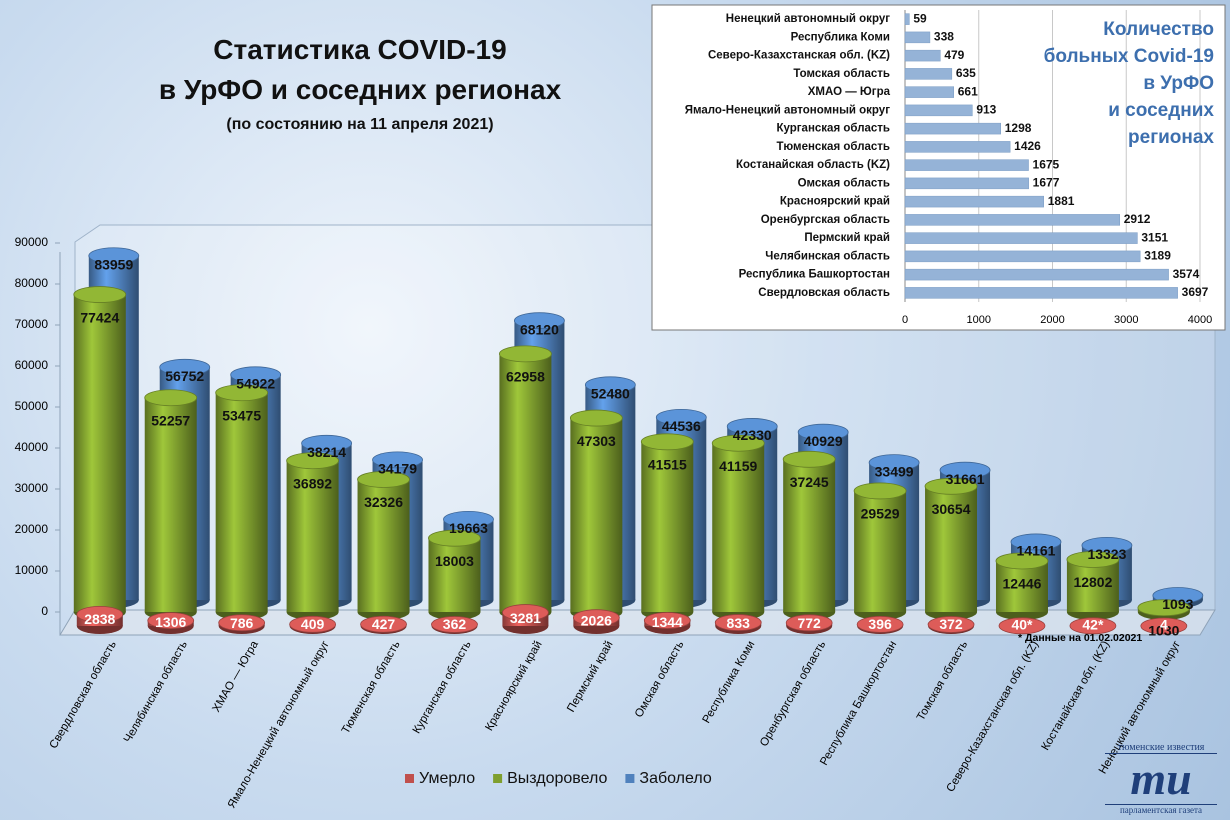 Image resolution: width=1230 pixels, height=820 pixels. Describe the element at coordinates (442, 687) in the screenshot. I see `x-tick-label: Курганская область` at that location.